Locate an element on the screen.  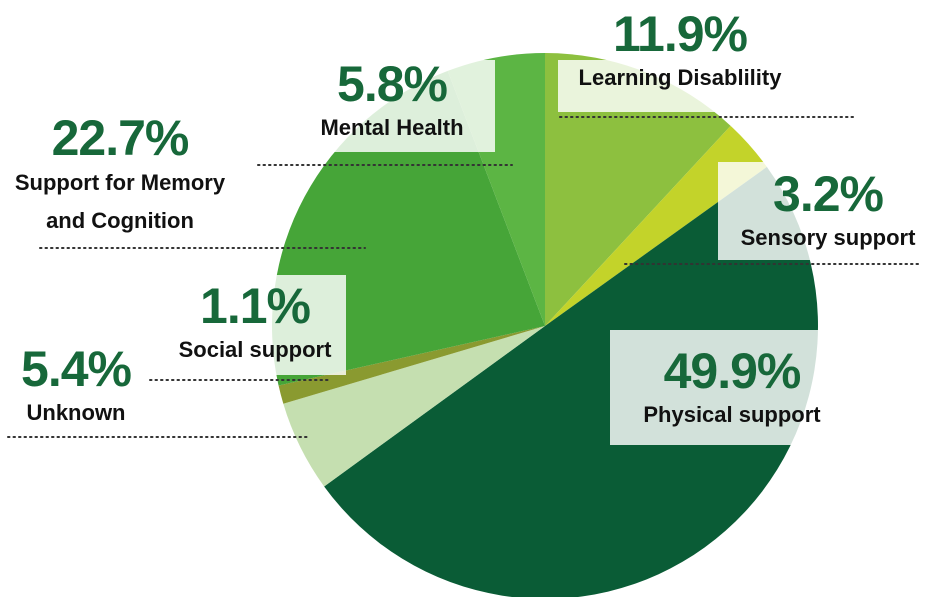
percent-label: 49.9% is located at coordinates (732, 371).